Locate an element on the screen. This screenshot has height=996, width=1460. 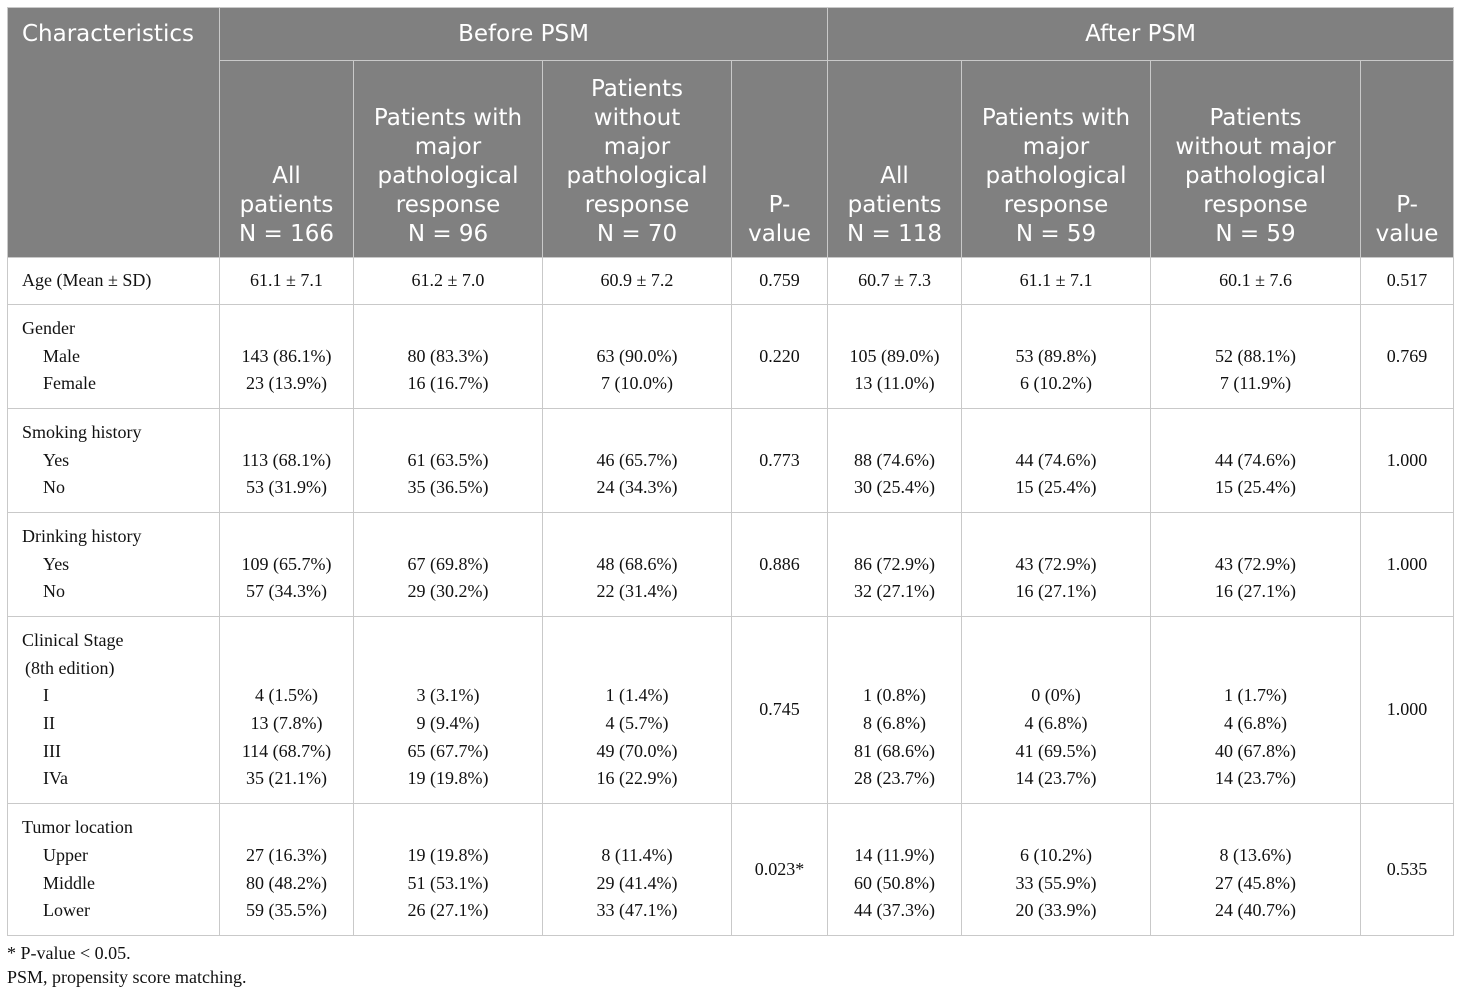
row-label-title: Smoking history is located at coordinates (82, 432).